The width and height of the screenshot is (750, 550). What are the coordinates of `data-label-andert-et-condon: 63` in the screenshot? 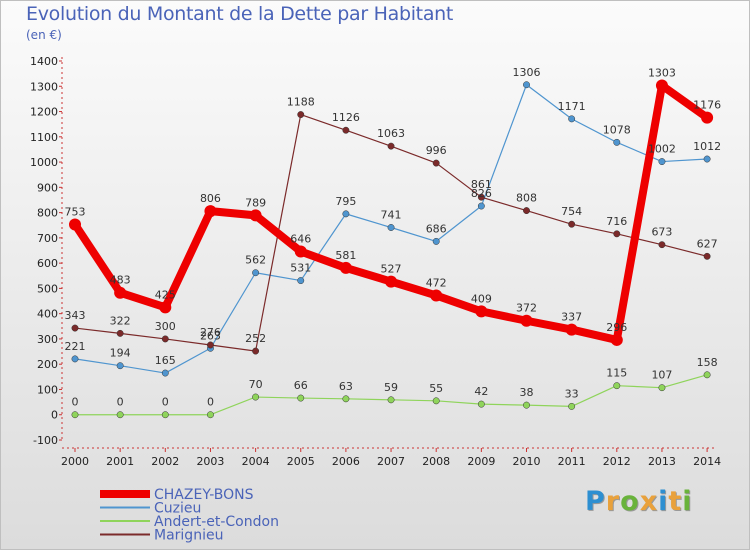 It's located at (346, 386).